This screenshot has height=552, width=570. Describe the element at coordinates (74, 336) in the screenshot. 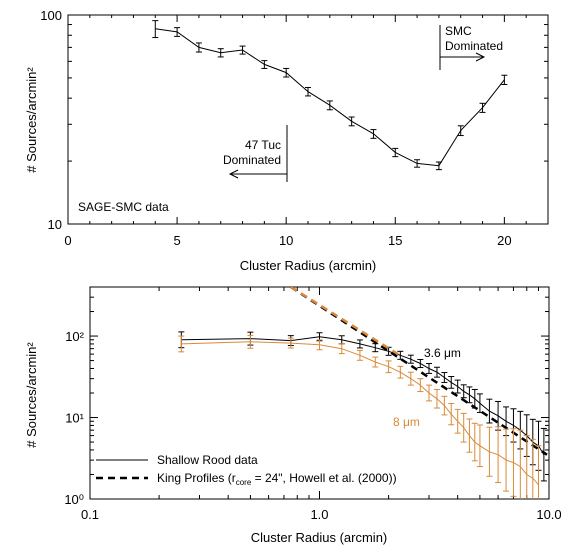

I see `bottom-y-tick-label: 10²` at that location.